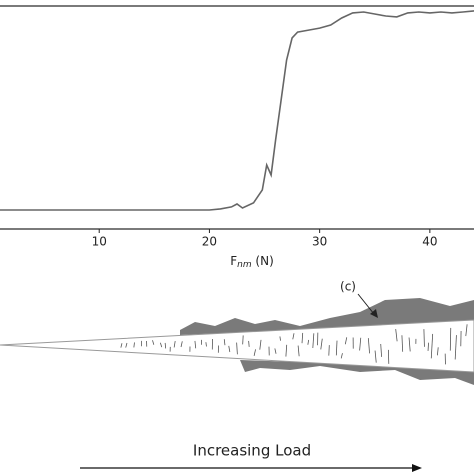  I want to click on x-label-sub: nm, so click(244, 265).